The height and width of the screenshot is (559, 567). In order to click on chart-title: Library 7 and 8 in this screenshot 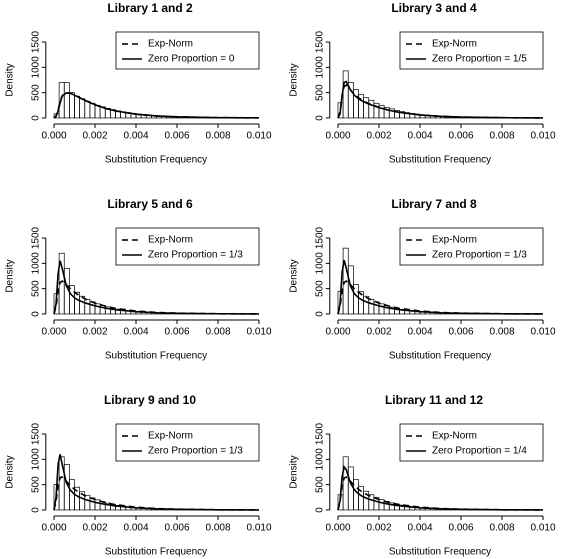, I will do `click(434, 204)`.